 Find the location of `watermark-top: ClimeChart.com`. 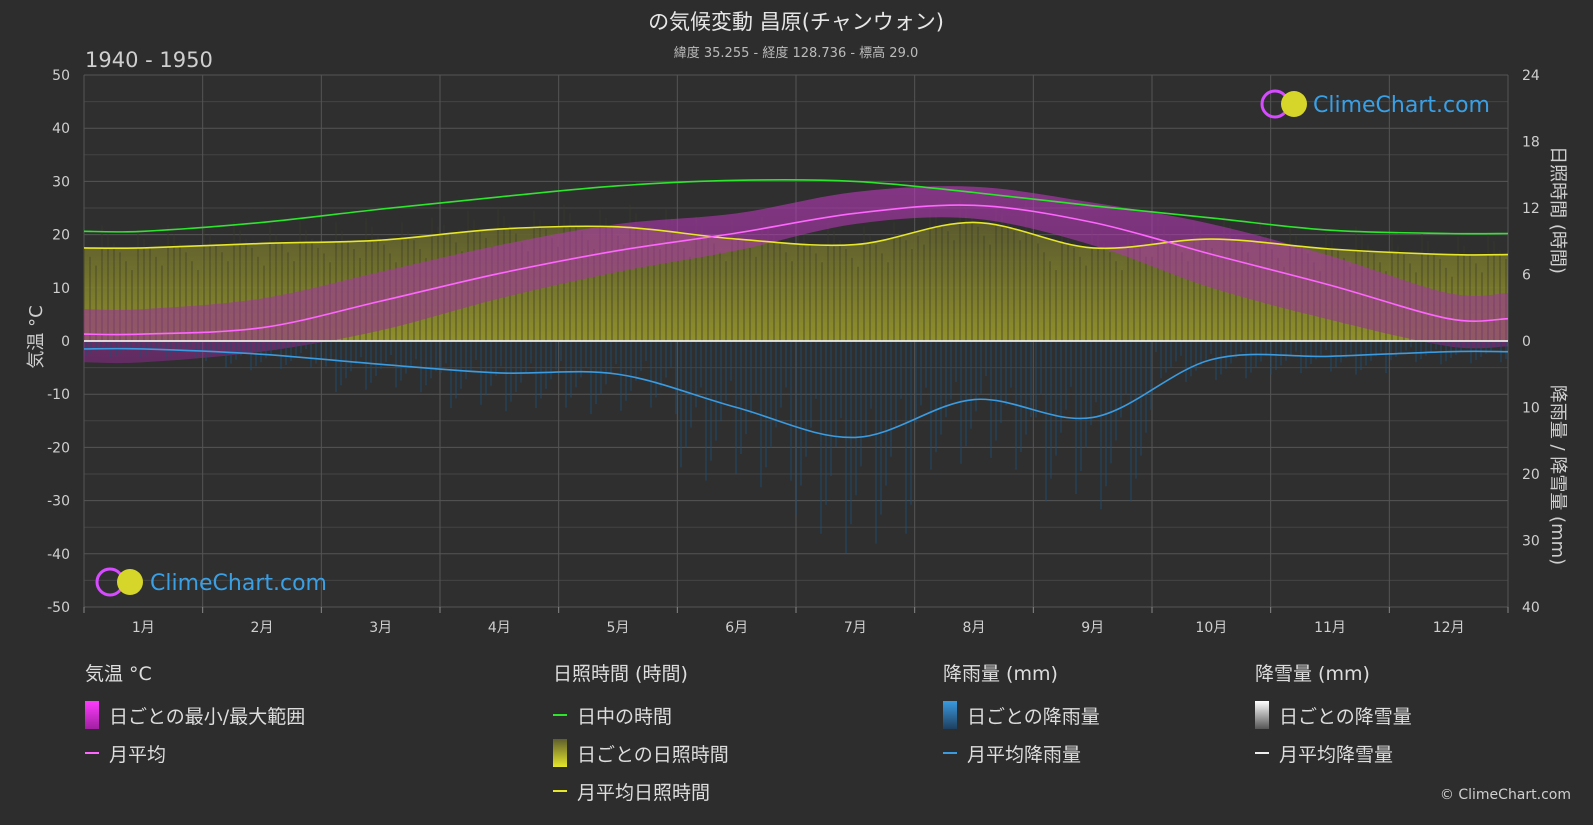

watermark-top: ClimeChart.com is located at coordinates (1401, 105).